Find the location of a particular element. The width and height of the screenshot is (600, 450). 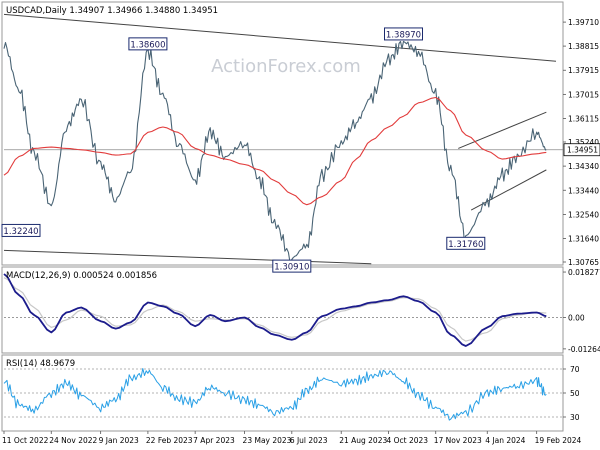

macd-line is located at coordinates (275, 310).